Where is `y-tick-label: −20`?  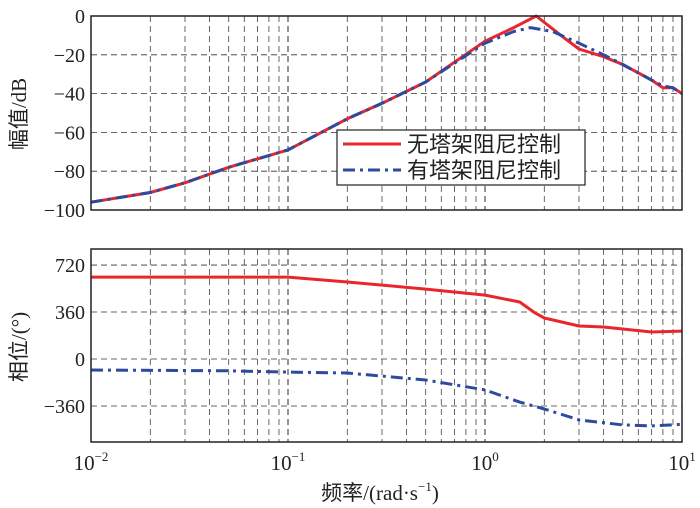
y-tick-label: −20 is located at coordinates (69, 56).